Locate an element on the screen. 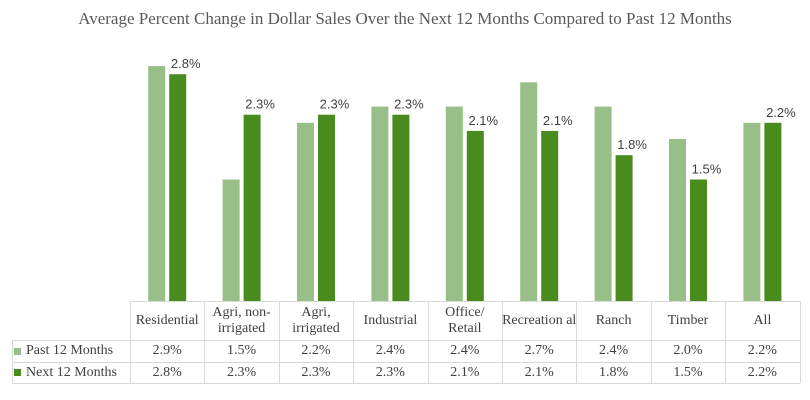 Image resolution: width=810 pixels, height=400 pixels. table-value: 2.0% is located at coordinates (688, 350).